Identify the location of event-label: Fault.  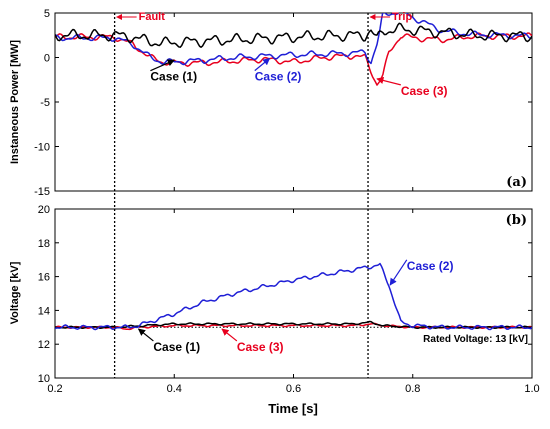
(152, 17).